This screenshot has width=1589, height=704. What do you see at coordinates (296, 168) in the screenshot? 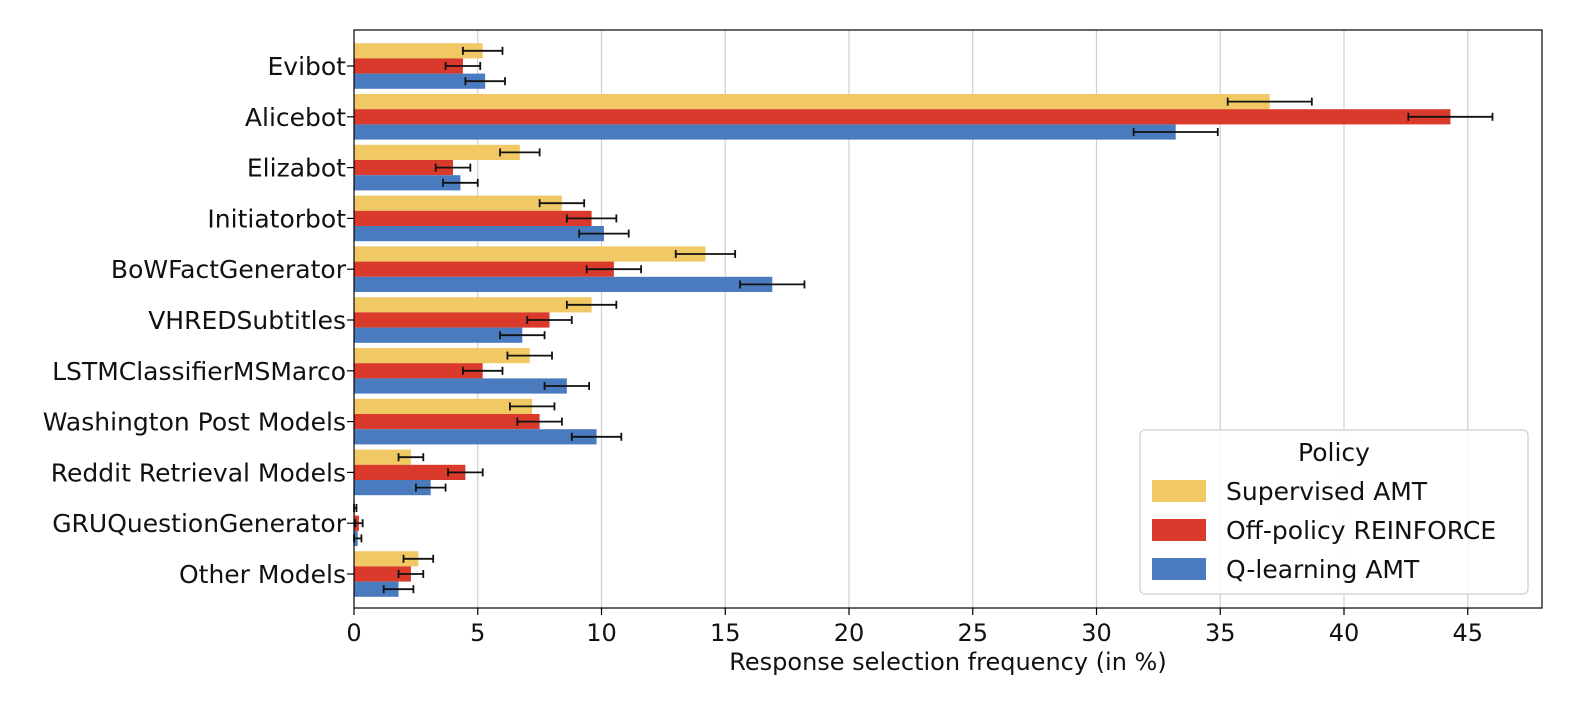
I see `category-label: Elizabot` at bounding box center [296, 168].